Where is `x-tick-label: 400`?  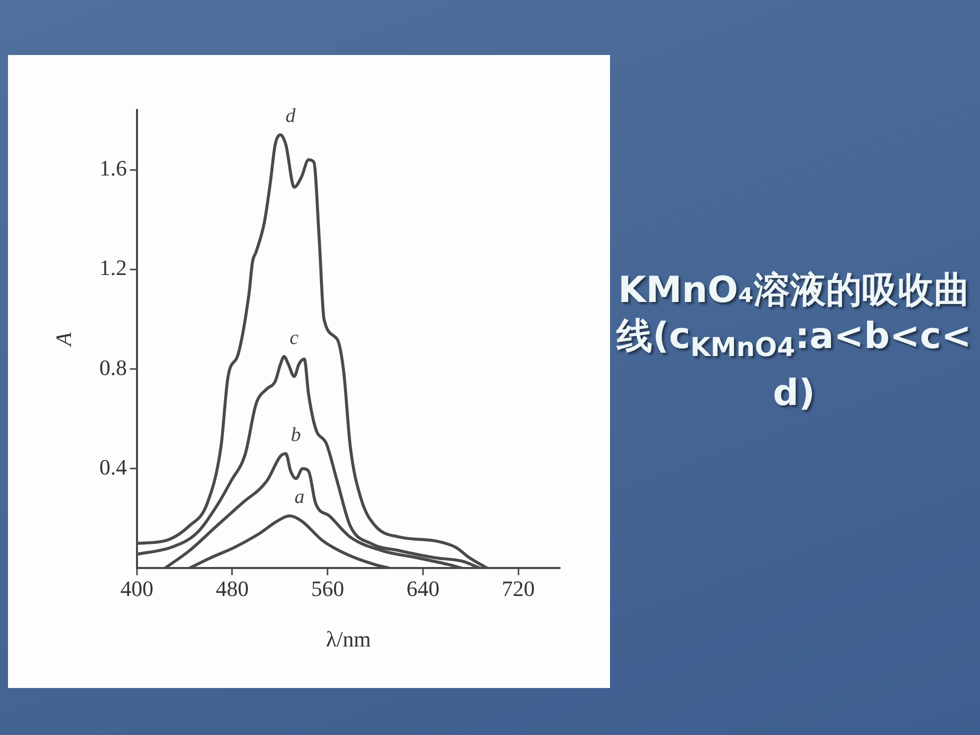 x-tick-label: 400 is located at coordinates (137, 589).